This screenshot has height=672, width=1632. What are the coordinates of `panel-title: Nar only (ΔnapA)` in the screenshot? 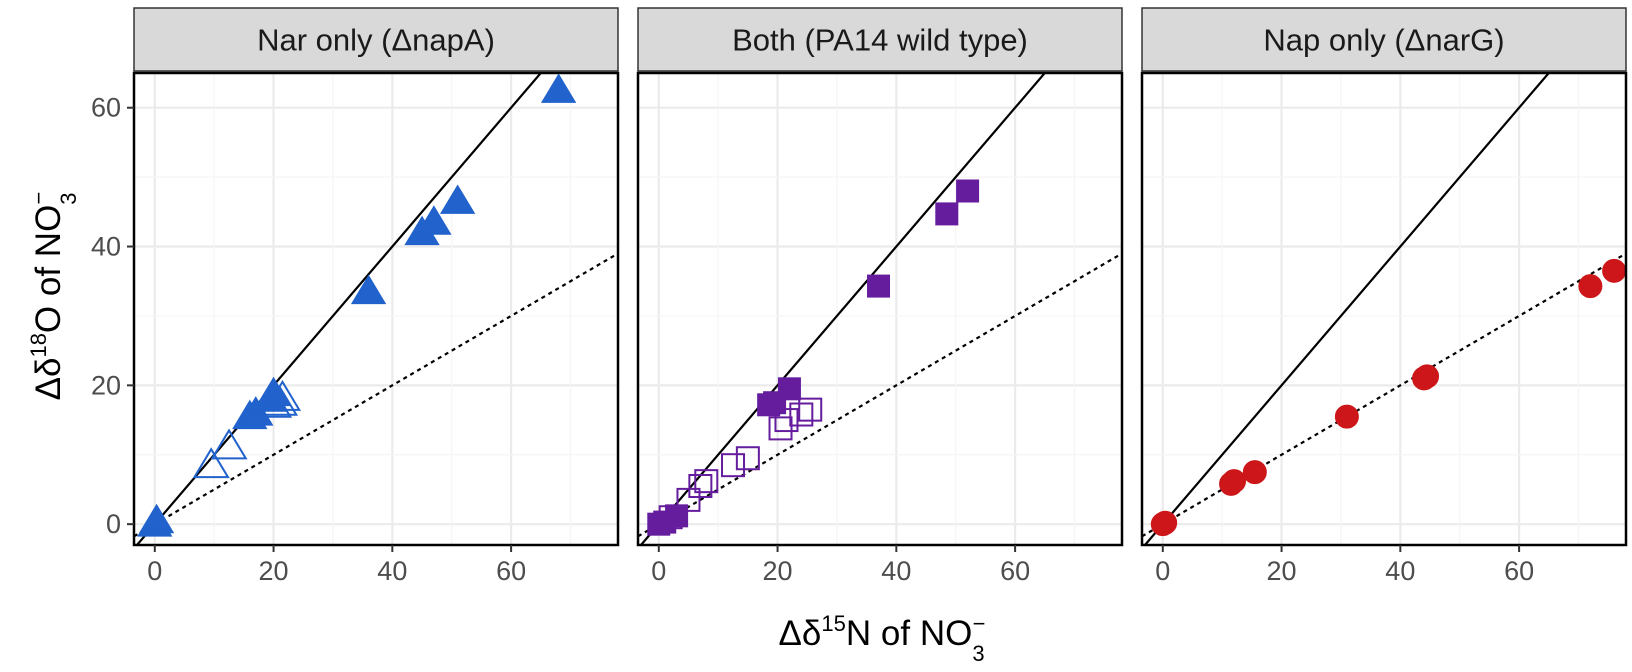 It's located at (376, 40).